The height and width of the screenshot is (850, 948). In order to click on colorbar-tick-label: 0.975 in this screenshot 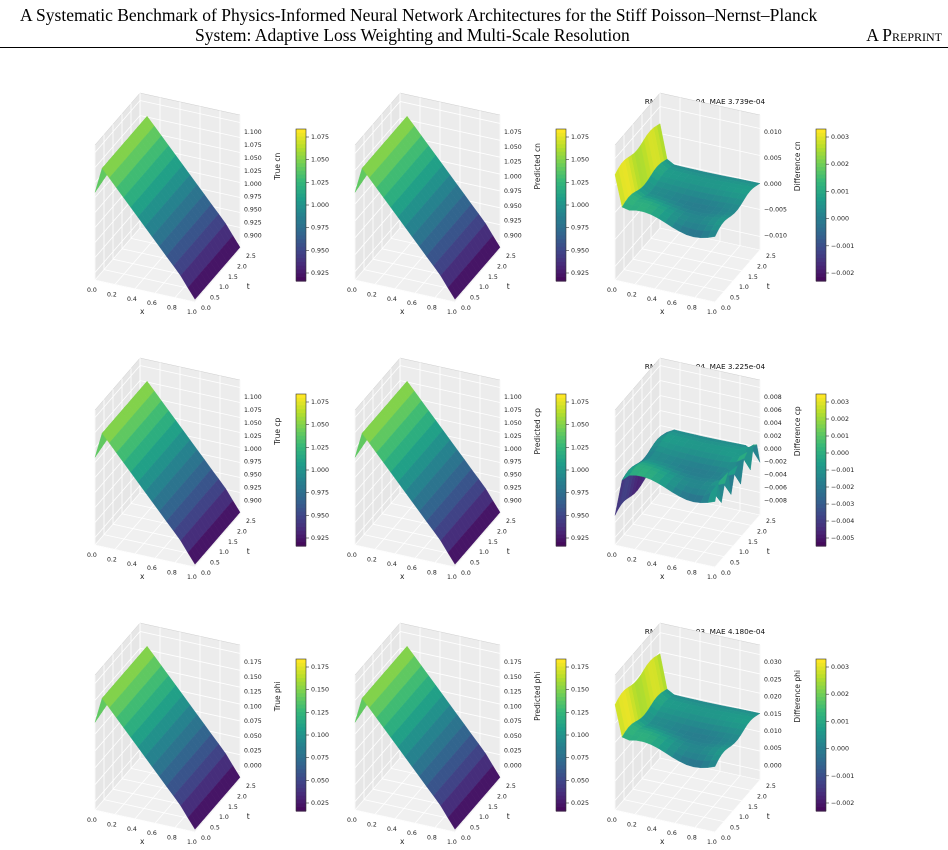, I will do `click(580, 493)`.